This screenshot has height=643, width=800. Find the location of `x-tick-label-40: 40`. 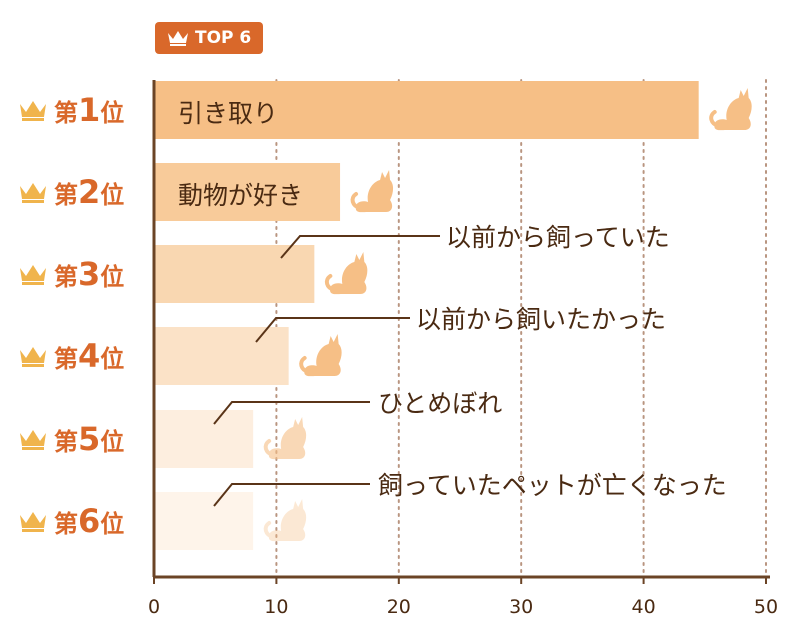

x-tick-label-40: 40 is located at coordinates (643, 607).